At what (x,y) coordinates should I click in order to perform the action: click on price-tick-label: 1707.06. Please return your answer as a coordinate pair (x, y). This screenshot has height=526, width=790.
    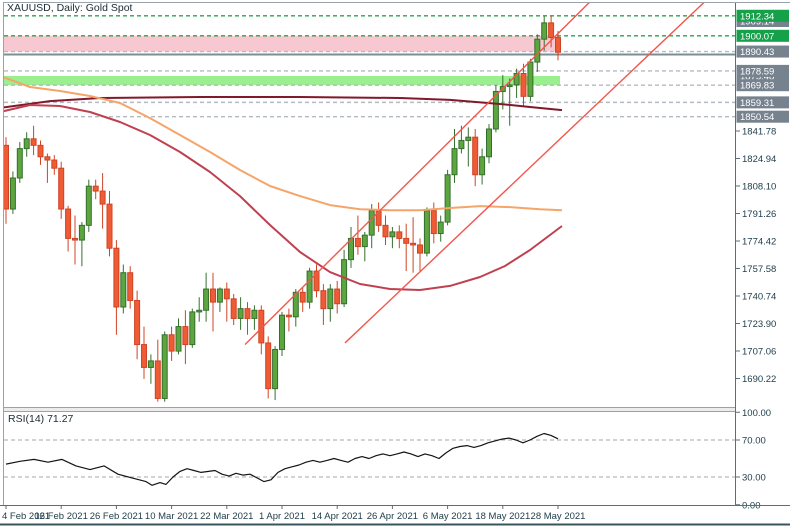
    Looking at the image, I should click on (759, 351).